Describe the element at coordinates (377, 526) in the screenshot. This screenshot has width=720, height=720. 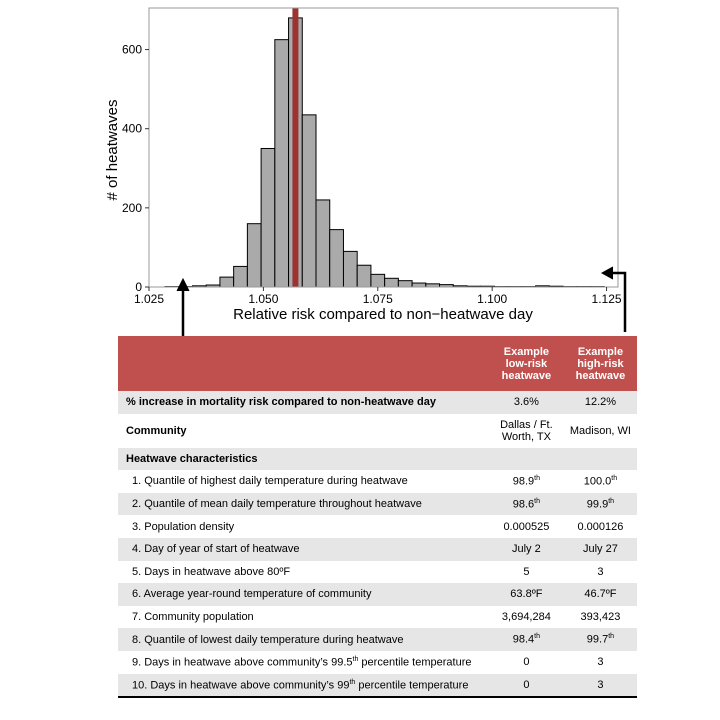
I see `table-row: 3. Population density 0.000525 0.000126` at that location.